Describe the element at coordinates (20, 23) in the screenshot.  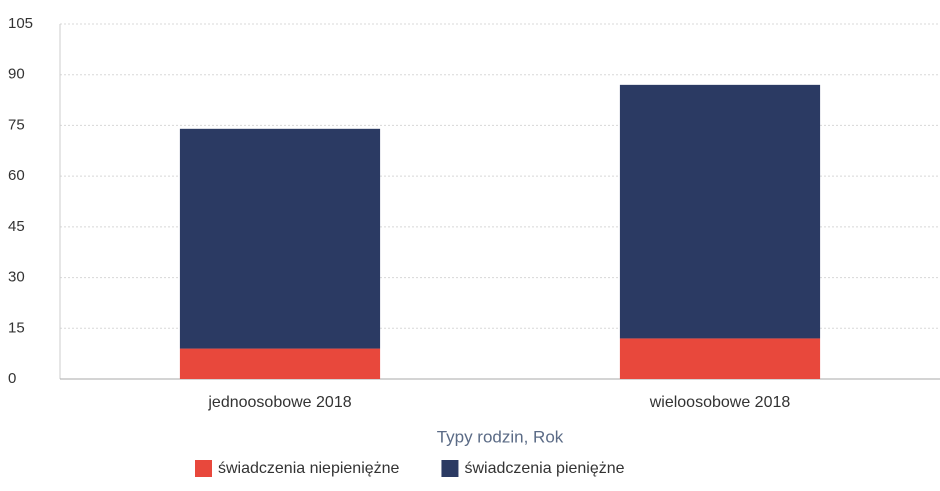
I see `y-tick-label: 105` at that location.